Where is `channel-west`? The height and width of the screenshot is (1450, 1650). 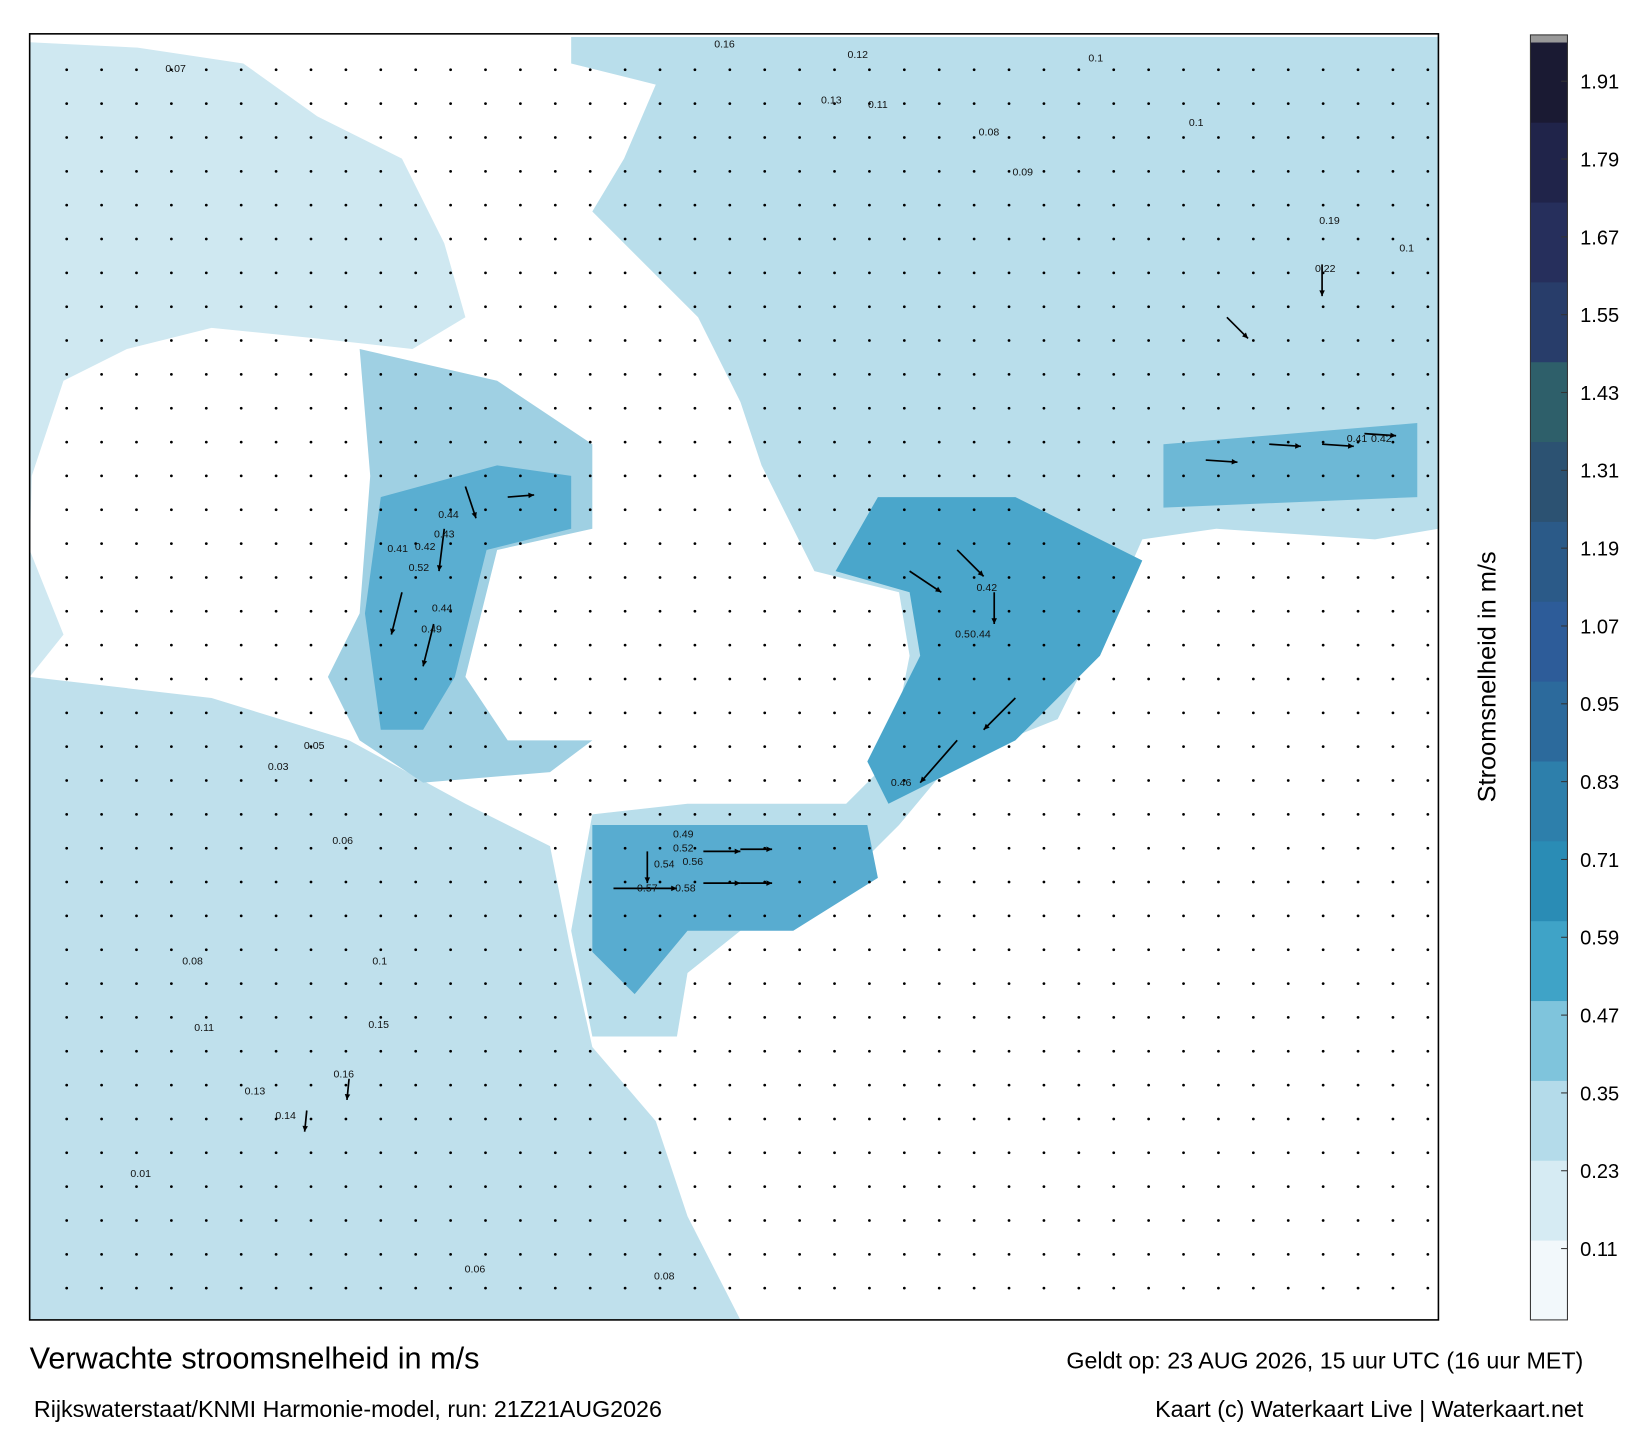
channel-west is located at coordinates (468, 597).